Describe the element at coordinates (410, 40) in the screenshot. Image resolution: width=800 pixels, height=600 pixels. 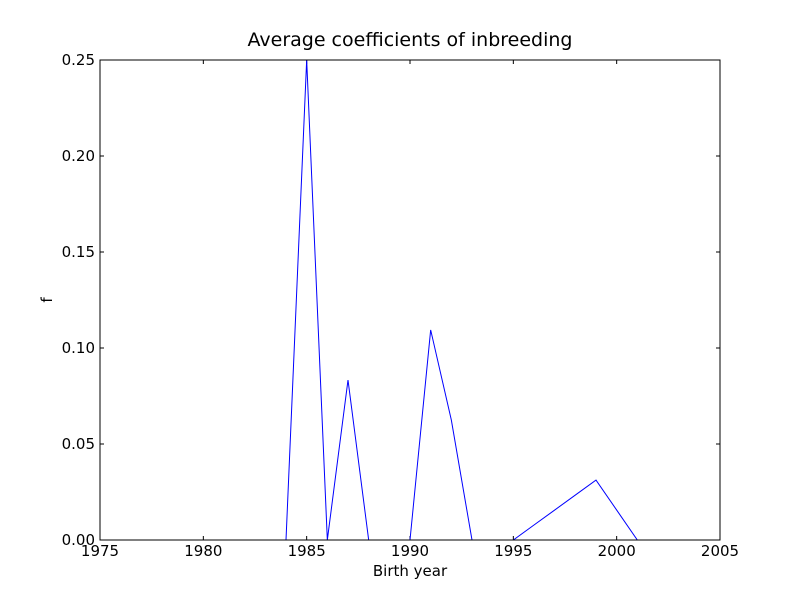
I see `chart-title: Average coefficients of inbreeding` at that location.